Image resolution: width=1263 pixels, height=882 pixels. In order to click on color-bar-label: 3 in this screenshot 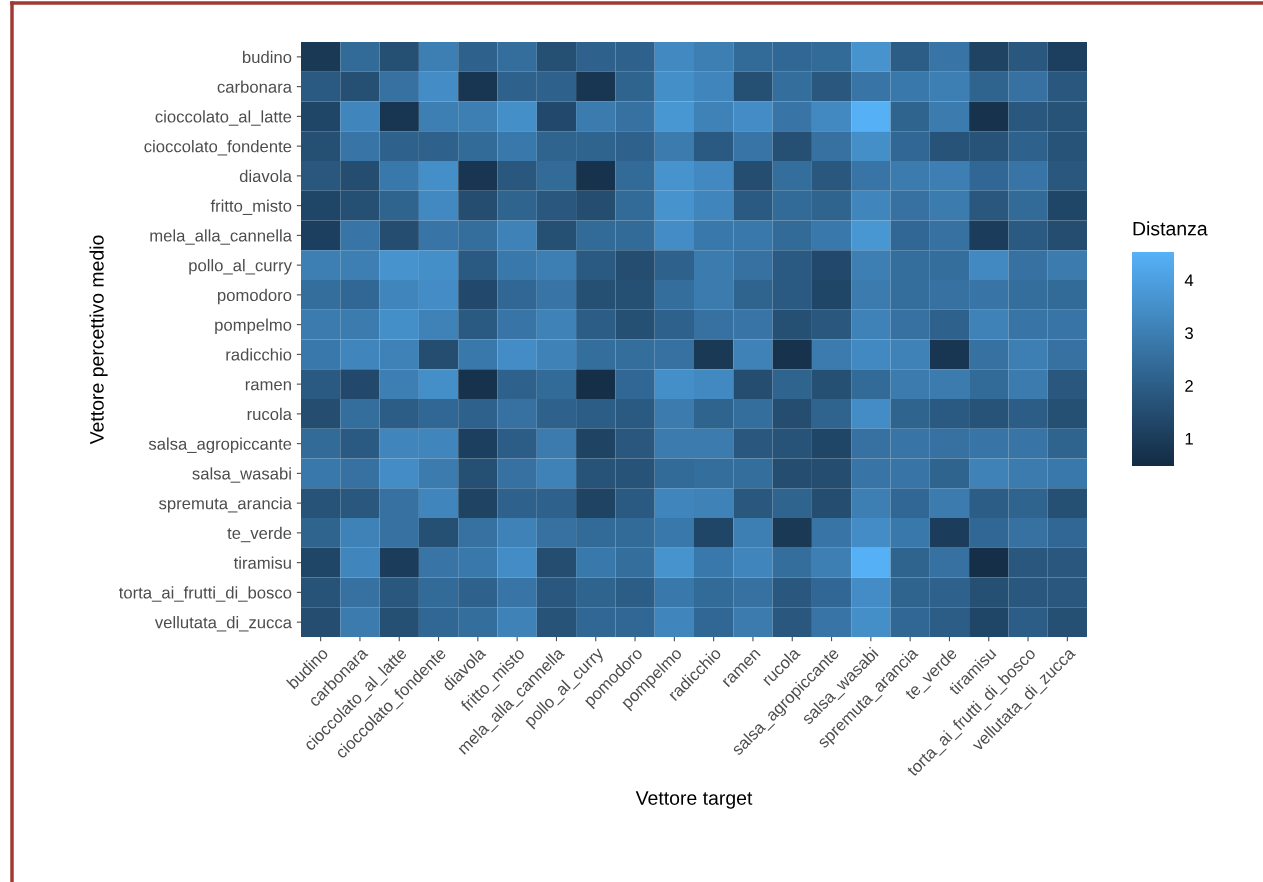, I will do `click(1189, 333)`.